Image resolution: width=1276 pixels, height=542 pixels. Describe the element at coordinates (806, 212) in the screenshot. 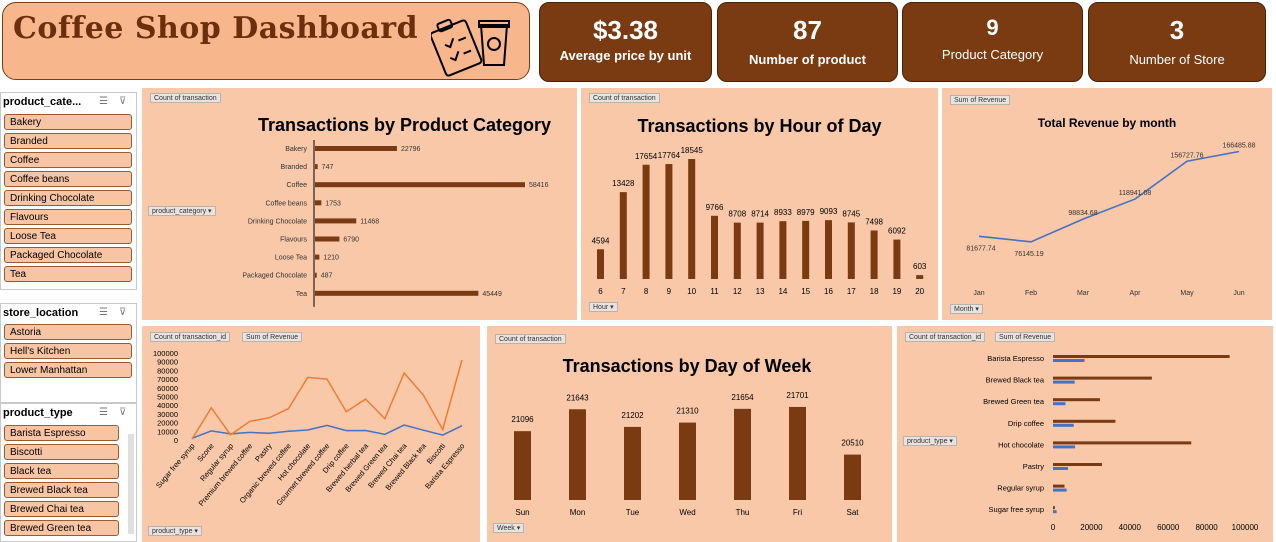

I see `data-label: 8979` at that location.